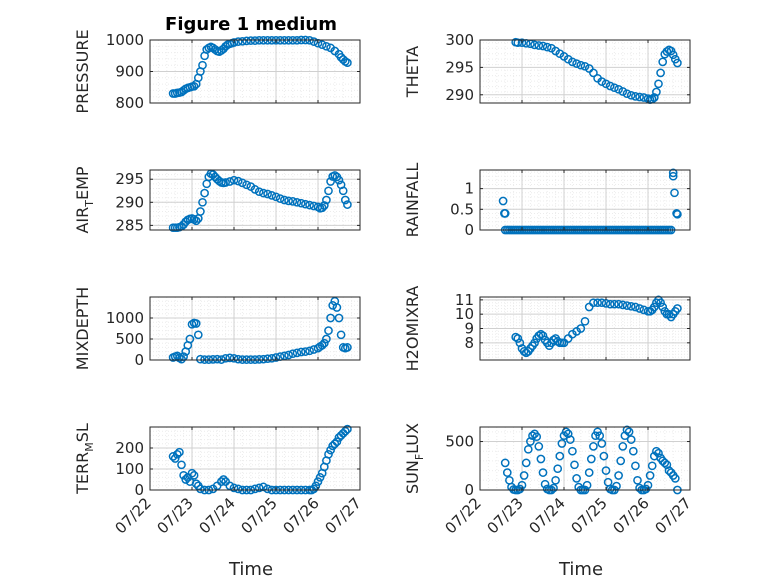 This screenshot has height=583, width=778. Describe the element at coordinates (89, 204) in the screenshot. I see `y-axis-label-subscript: T` at that location.